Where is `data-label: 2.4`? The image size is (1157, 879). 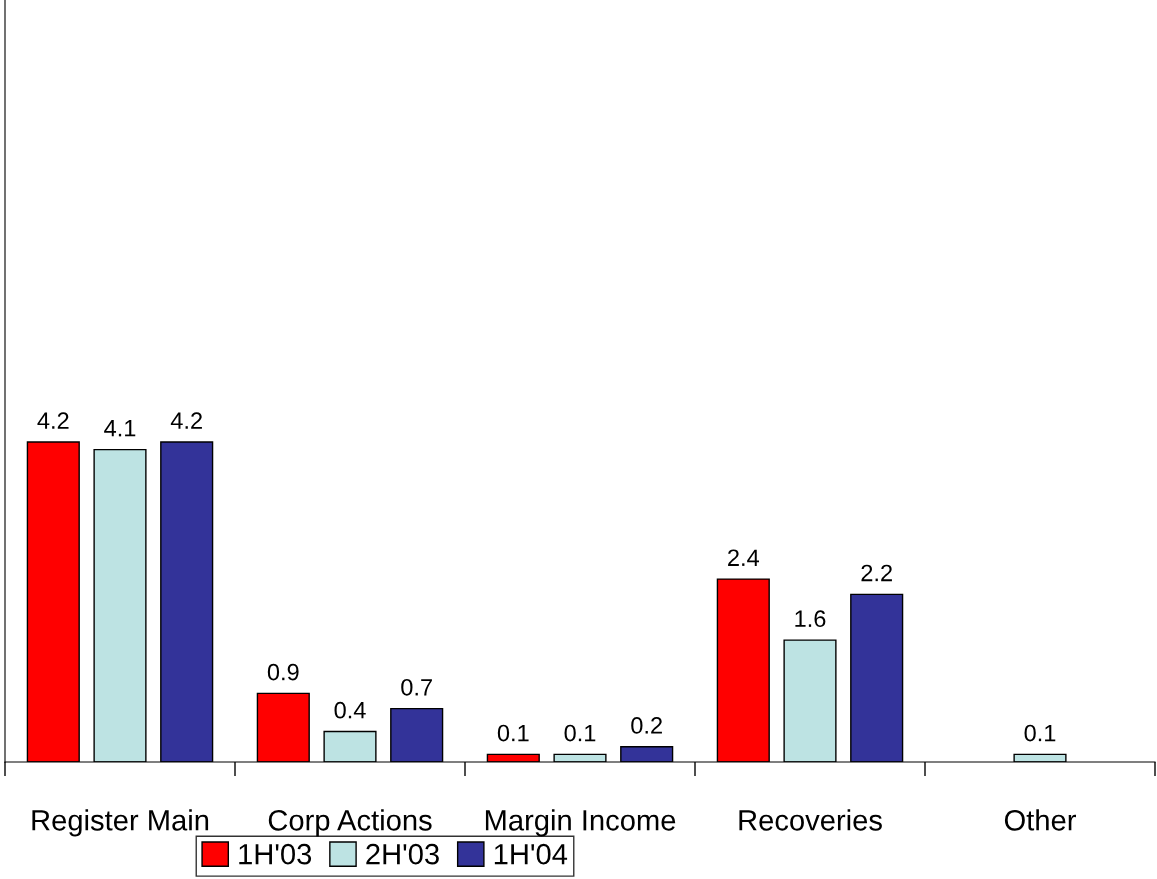
data-label: 2.4 is located at coordinates (744, 557).